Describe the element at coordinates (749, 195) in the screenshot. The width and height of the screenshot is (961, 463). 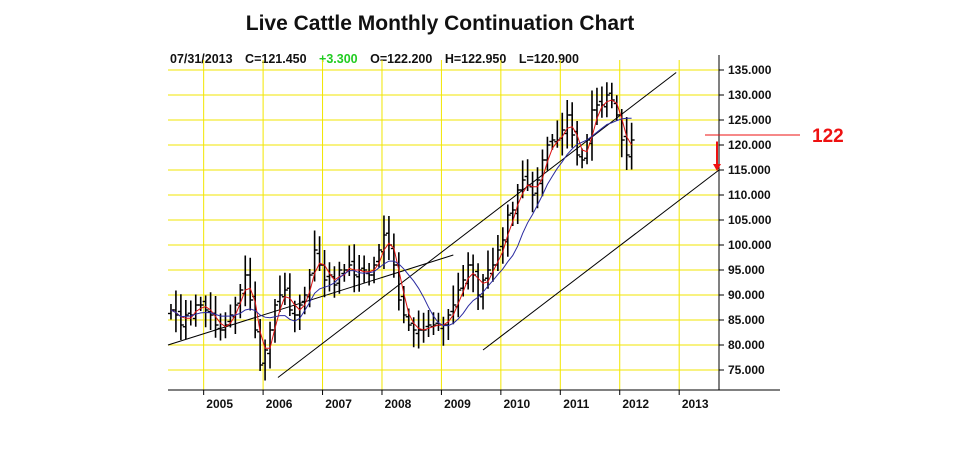
I see `y-tick-label: 110.000` at that location.